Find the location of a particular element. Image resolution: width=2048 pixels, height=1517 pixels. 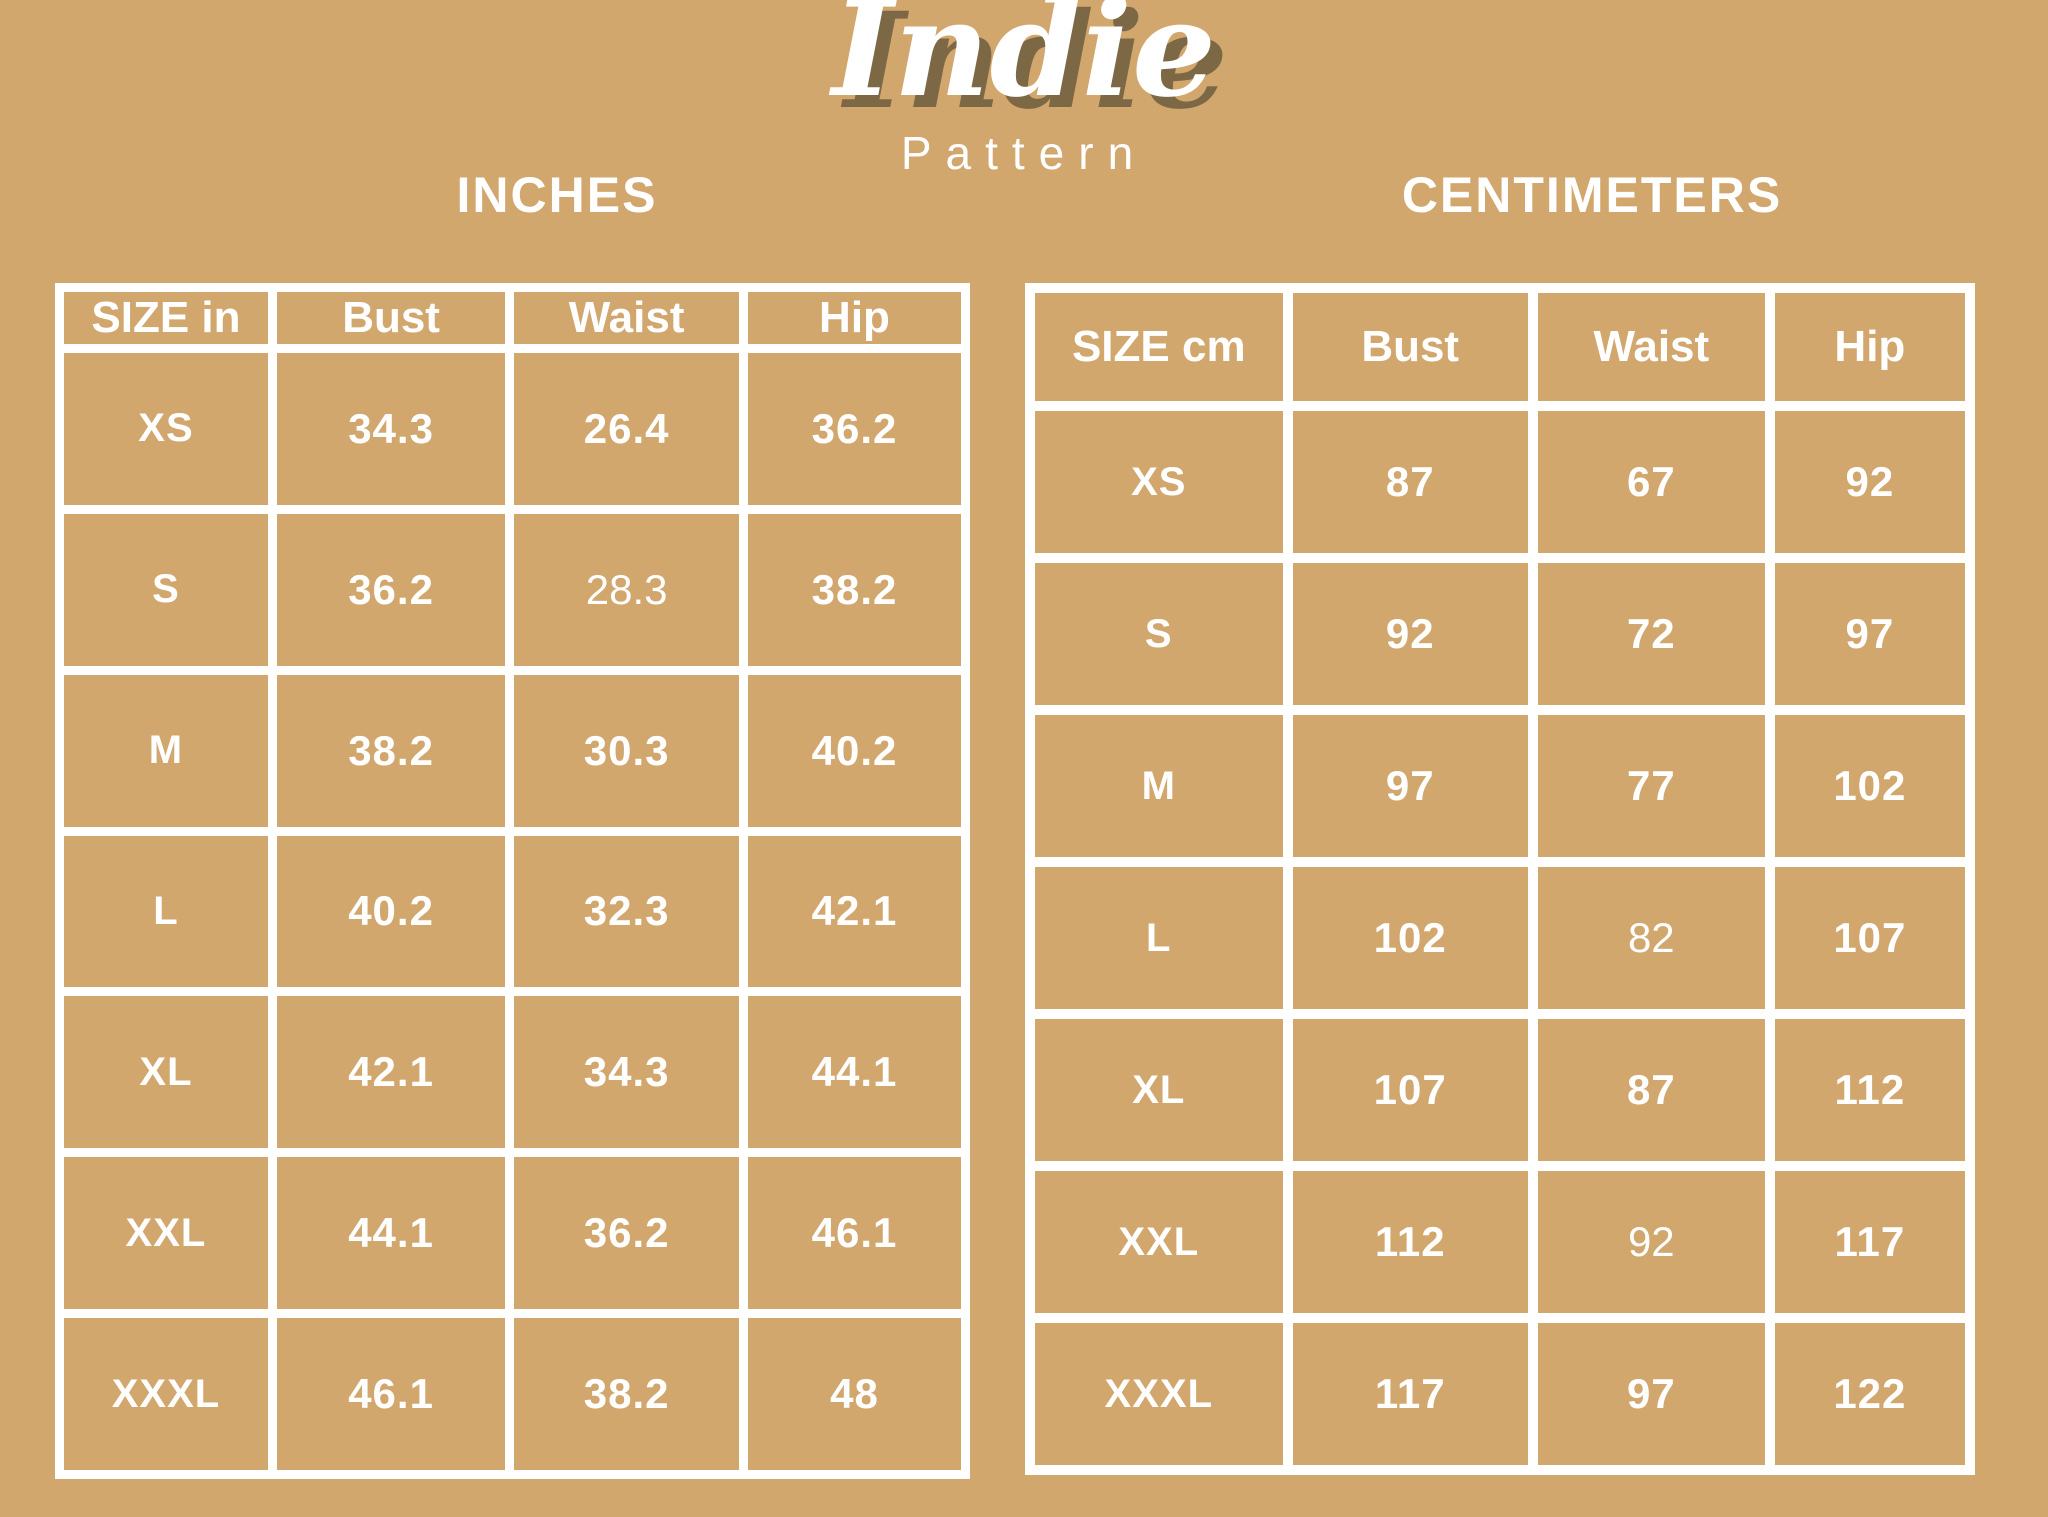

table-row: XS 87 67 92 is located at coordinates (1500, 482).